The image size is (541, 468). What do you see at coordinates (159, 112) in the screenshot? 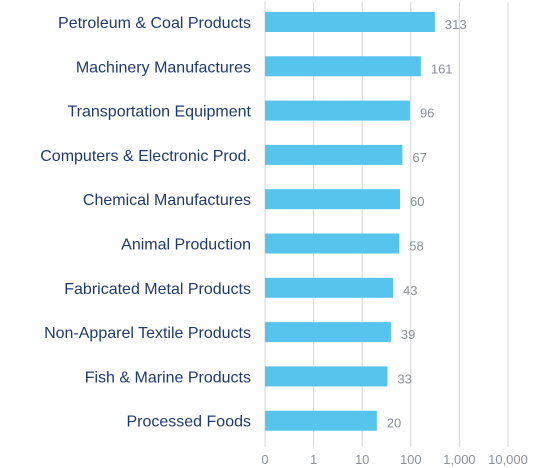
I see `category-label: Transportation Equipment` at bounding box center [159, 112].